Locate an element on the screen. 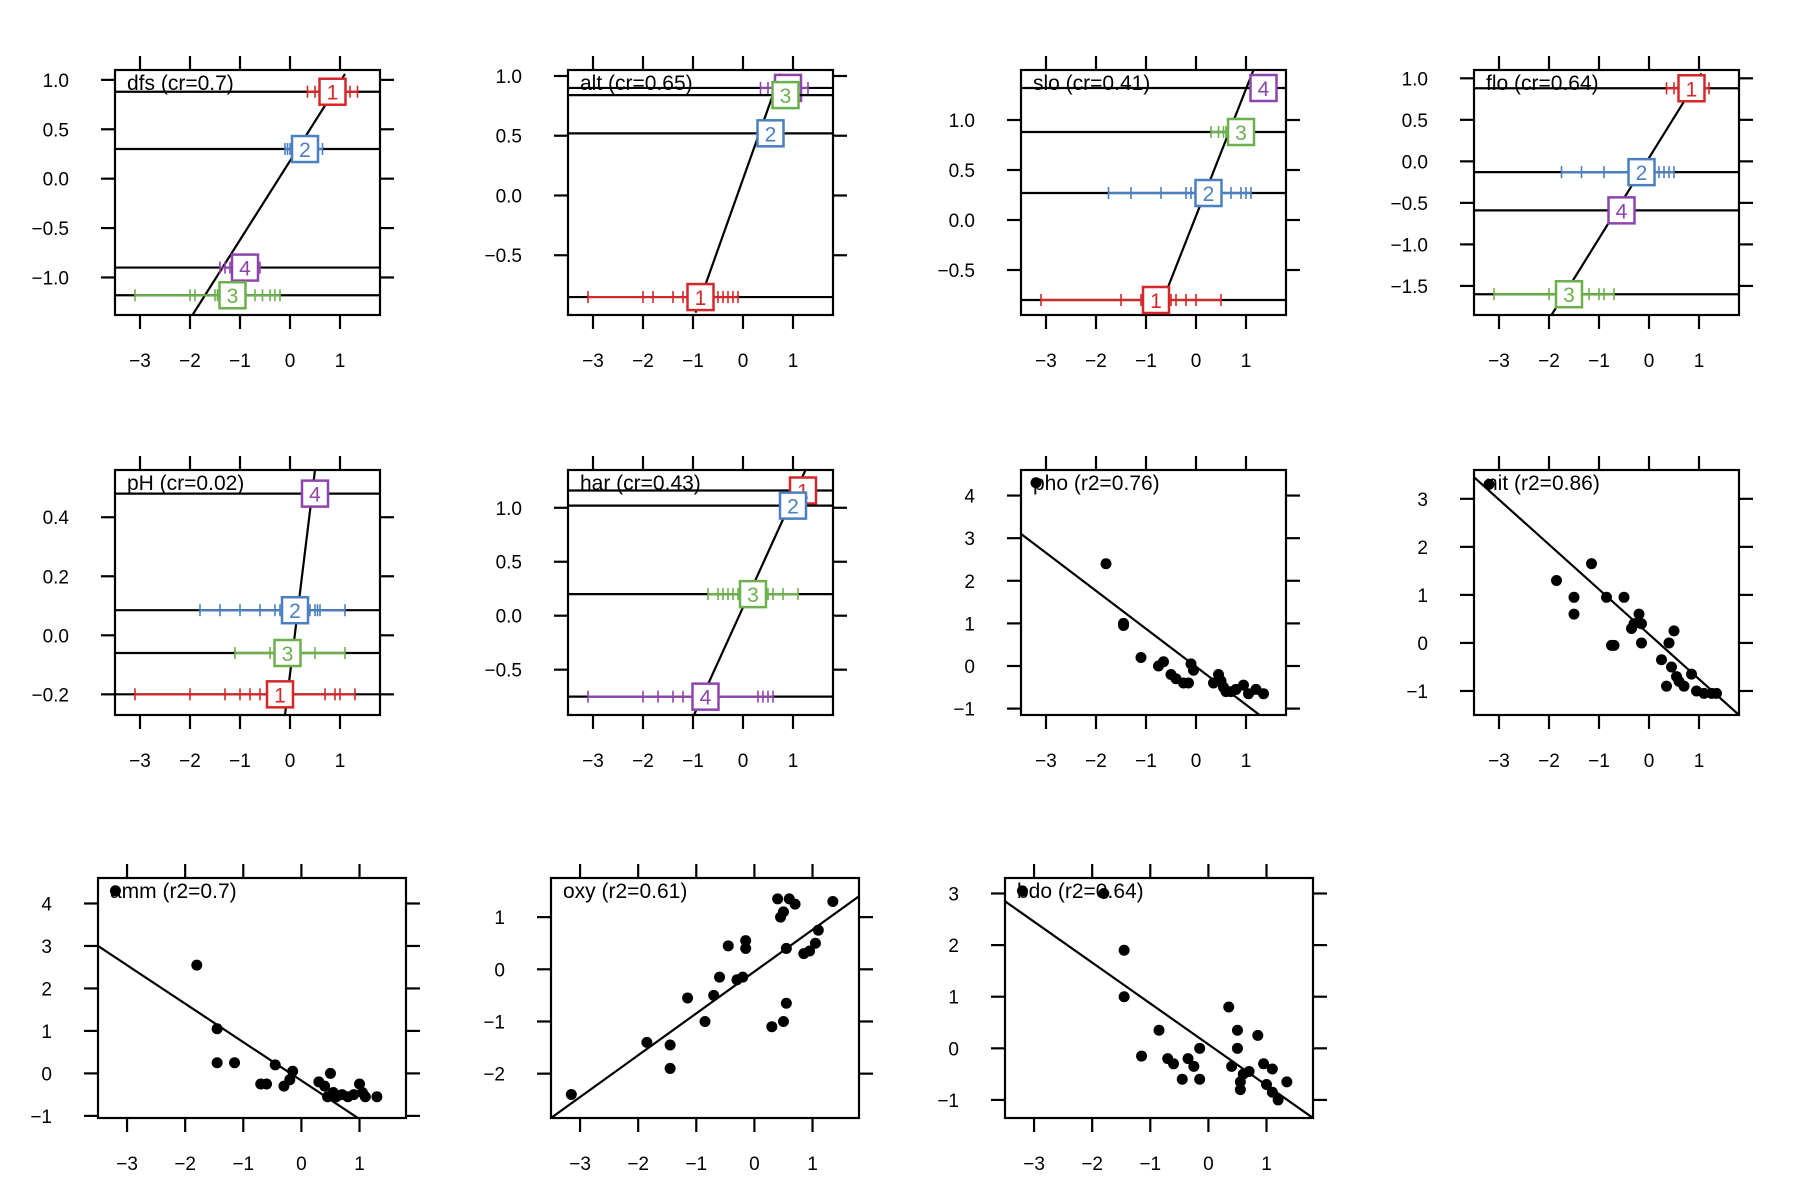 This screenshot has height=1200, width=1800. level-label: 1 is located at coordinates (701, 298).